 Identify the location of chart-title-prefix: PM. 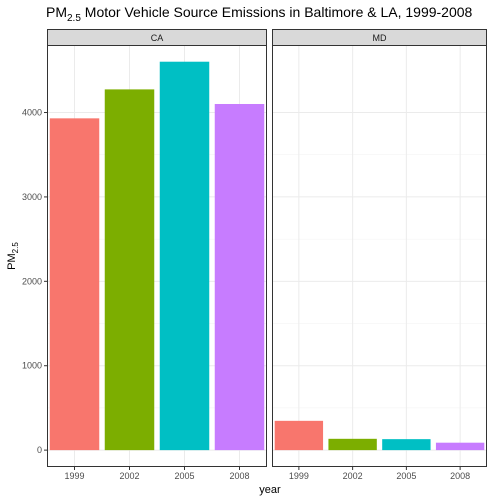
(56, 12).